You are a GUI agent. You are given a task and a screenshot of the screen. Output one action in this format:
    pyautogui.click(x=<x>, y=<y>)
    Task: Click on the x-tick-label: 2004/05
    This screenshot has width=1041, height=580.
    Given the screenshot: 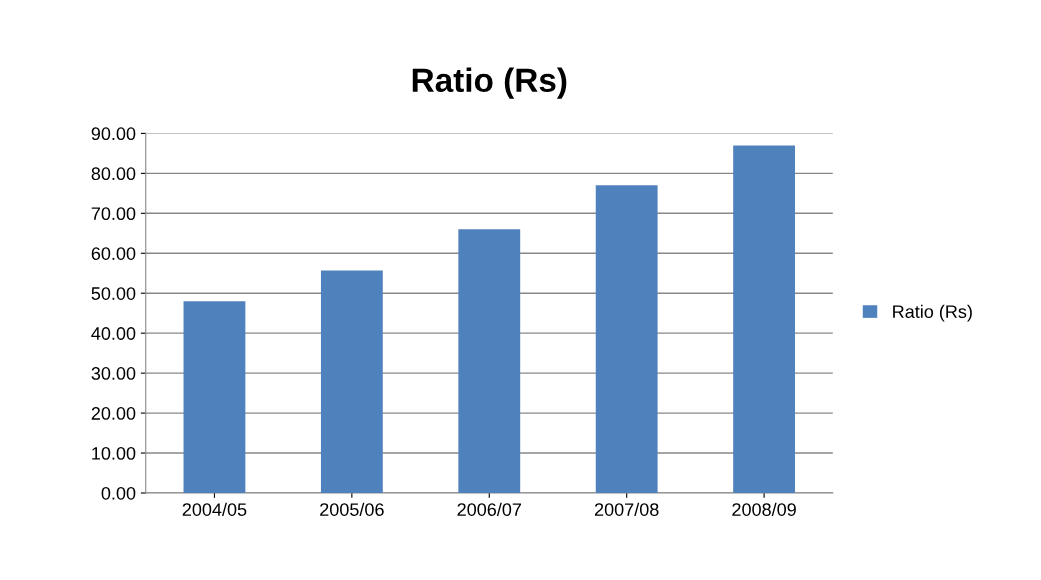 What is the action you would take?
    pyautogui.click(x=214, y=509)
    